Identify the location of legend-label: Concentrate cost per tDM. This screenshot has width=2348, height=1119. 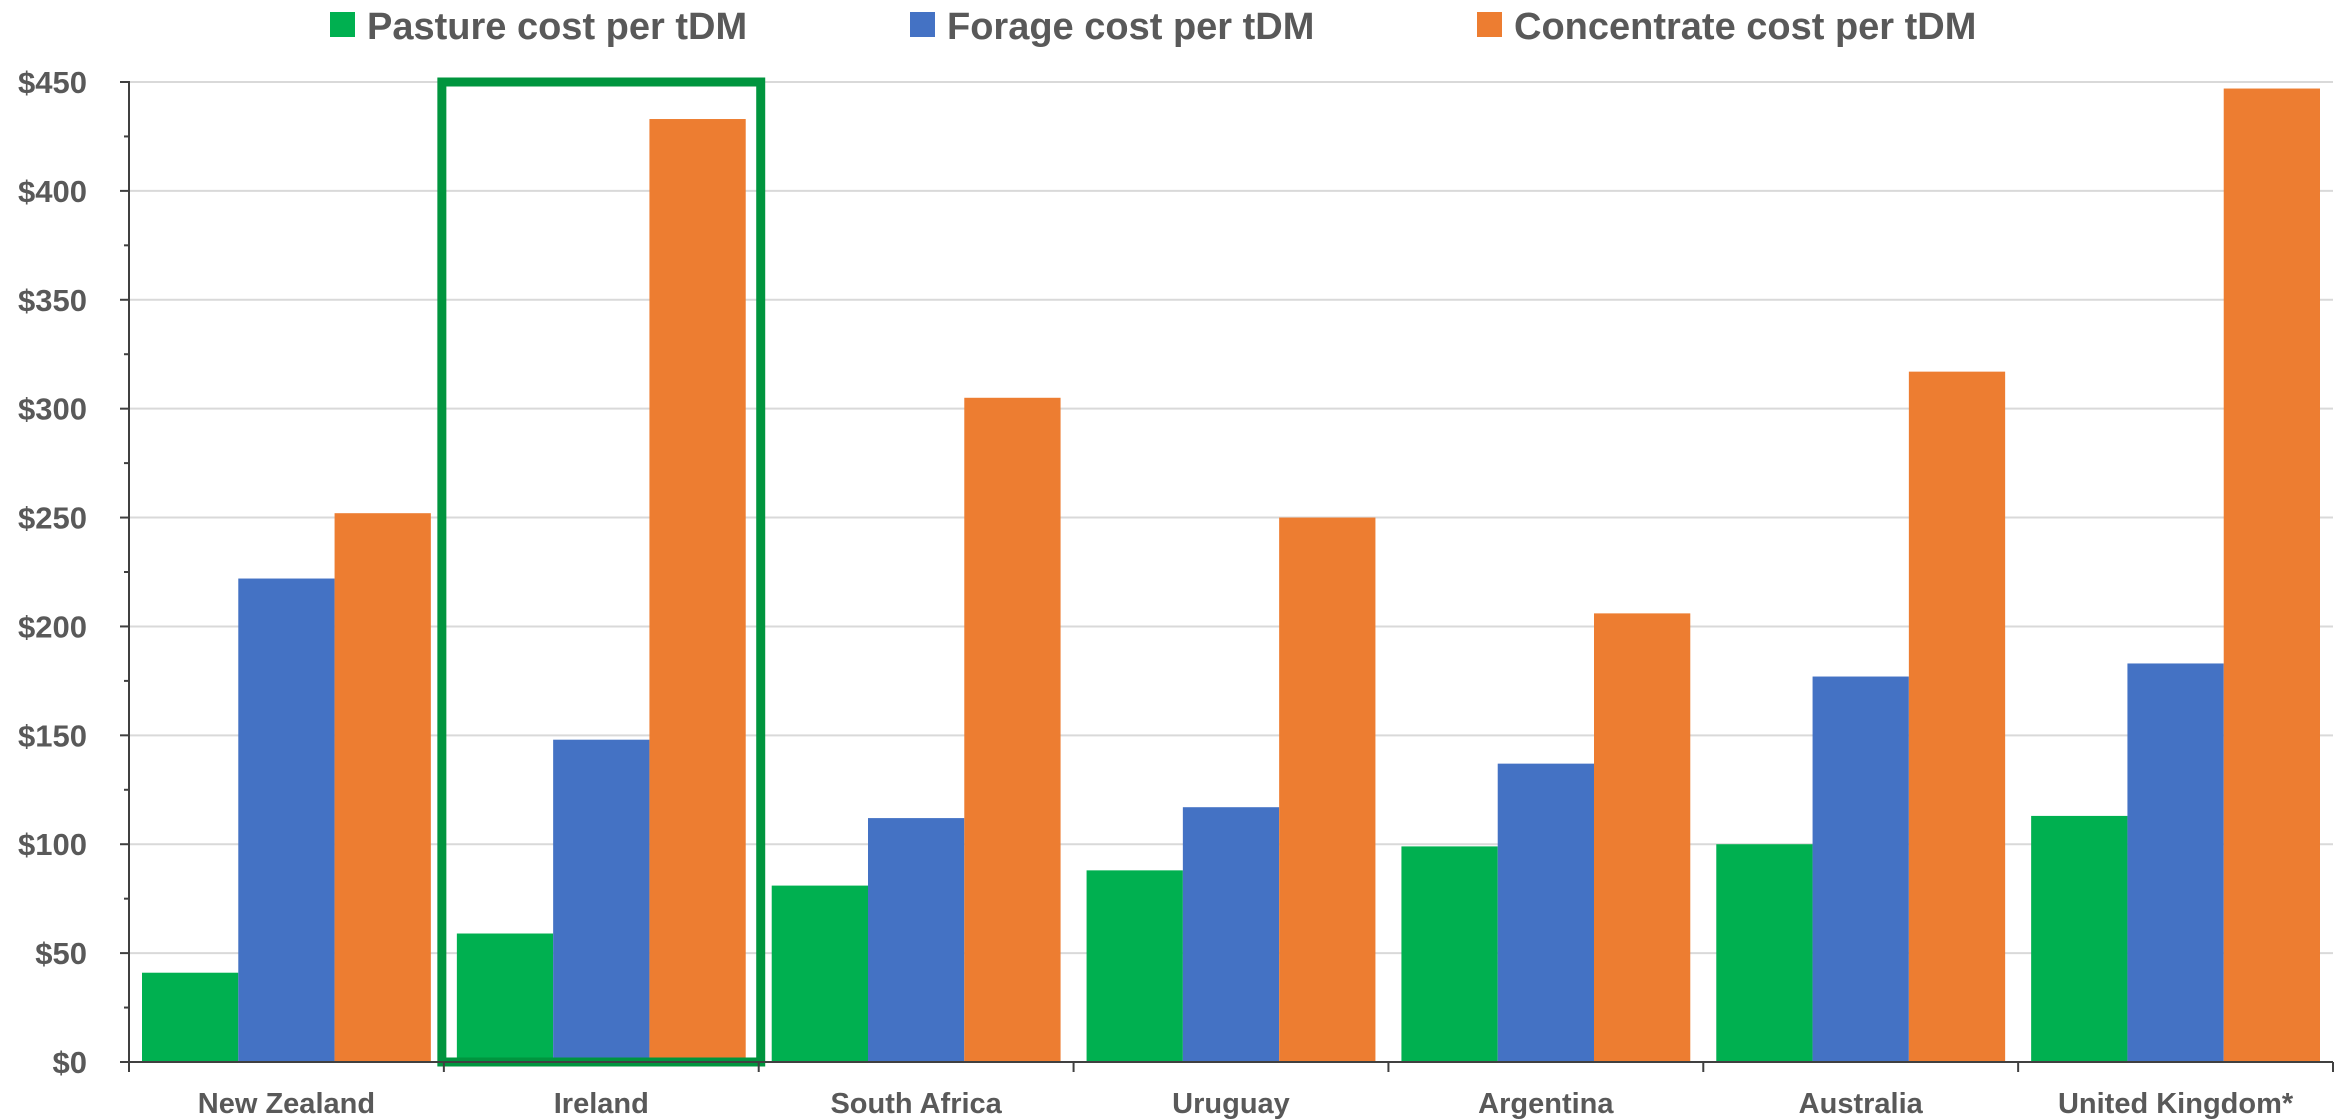
(1745, 27).